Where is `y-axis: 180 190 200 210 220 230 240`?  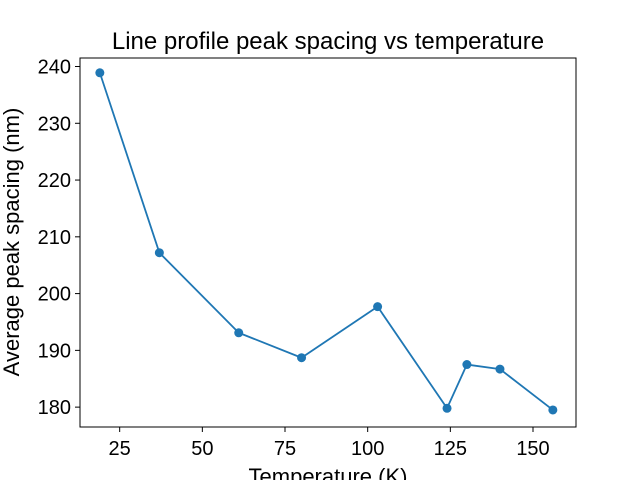 y-axis: 180 190 200 210 220 230 240 is located at coordinates (59, 238).